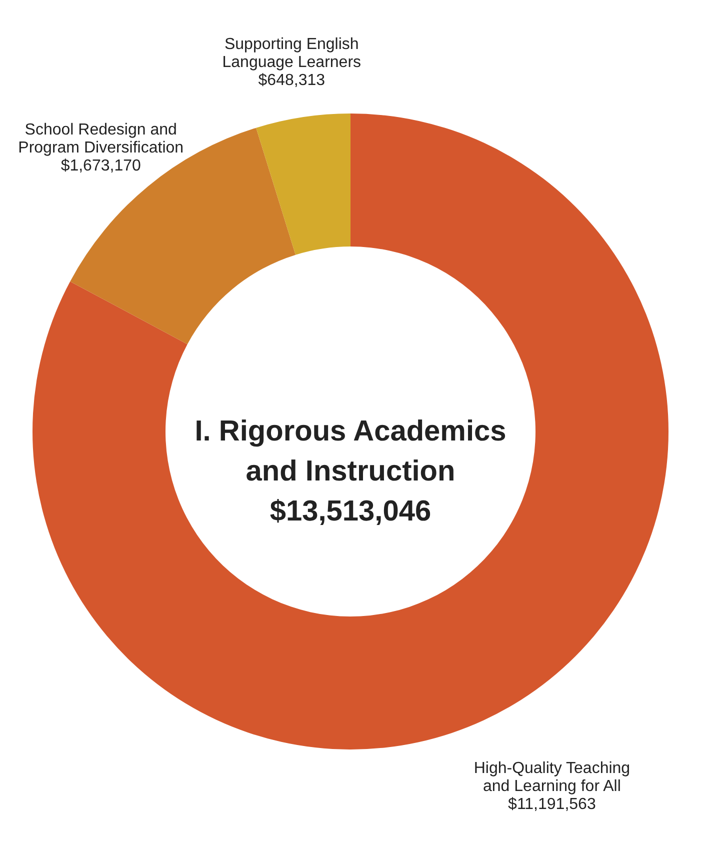 Image resolution: width=701 pixels, height=863 pixels. I want to click on donut-slice, so click(303, 184).